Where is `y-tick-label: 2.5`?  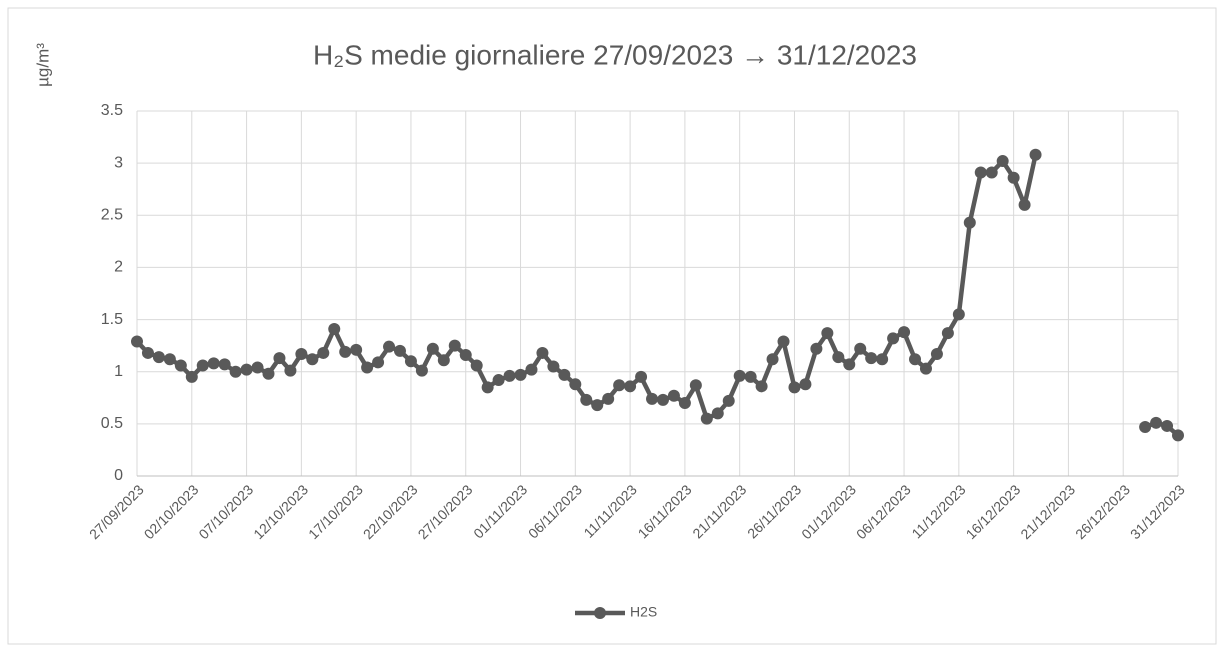 y-tick-label: 2.5 is located at coordinates (112, 215).